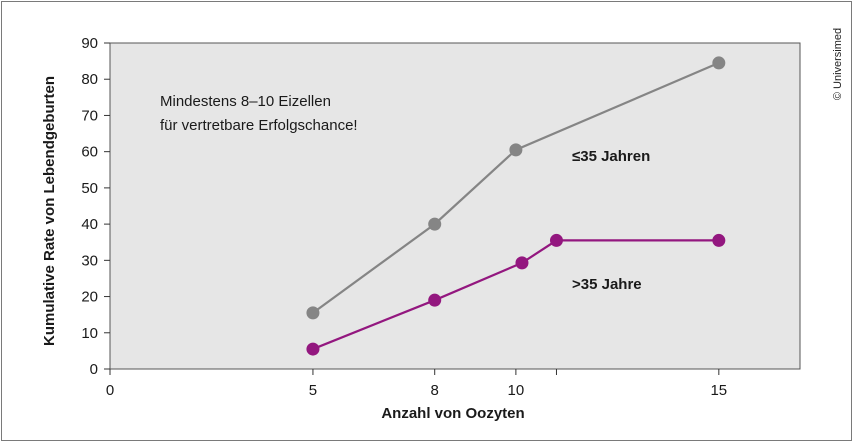 The height and width of the screenshot is (443, 854). I want to click on x-tick-label: 8, so click(435, 390).